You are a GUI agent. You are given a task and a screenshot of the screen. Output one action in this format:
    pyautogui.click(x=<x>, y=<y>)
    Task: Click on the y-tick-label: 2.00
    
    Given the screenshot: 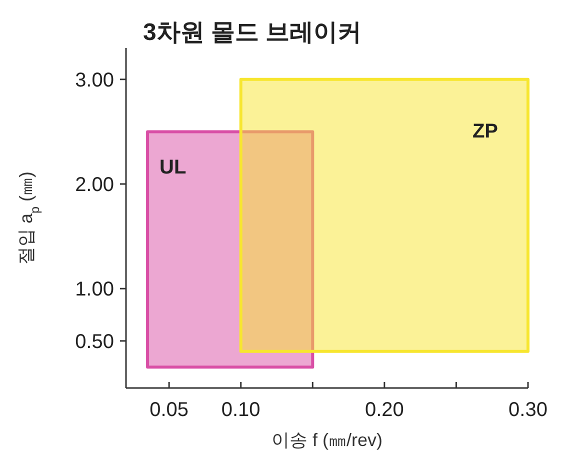 What is the action you would take?
    pyautogui.click(x=94, y=185)
    